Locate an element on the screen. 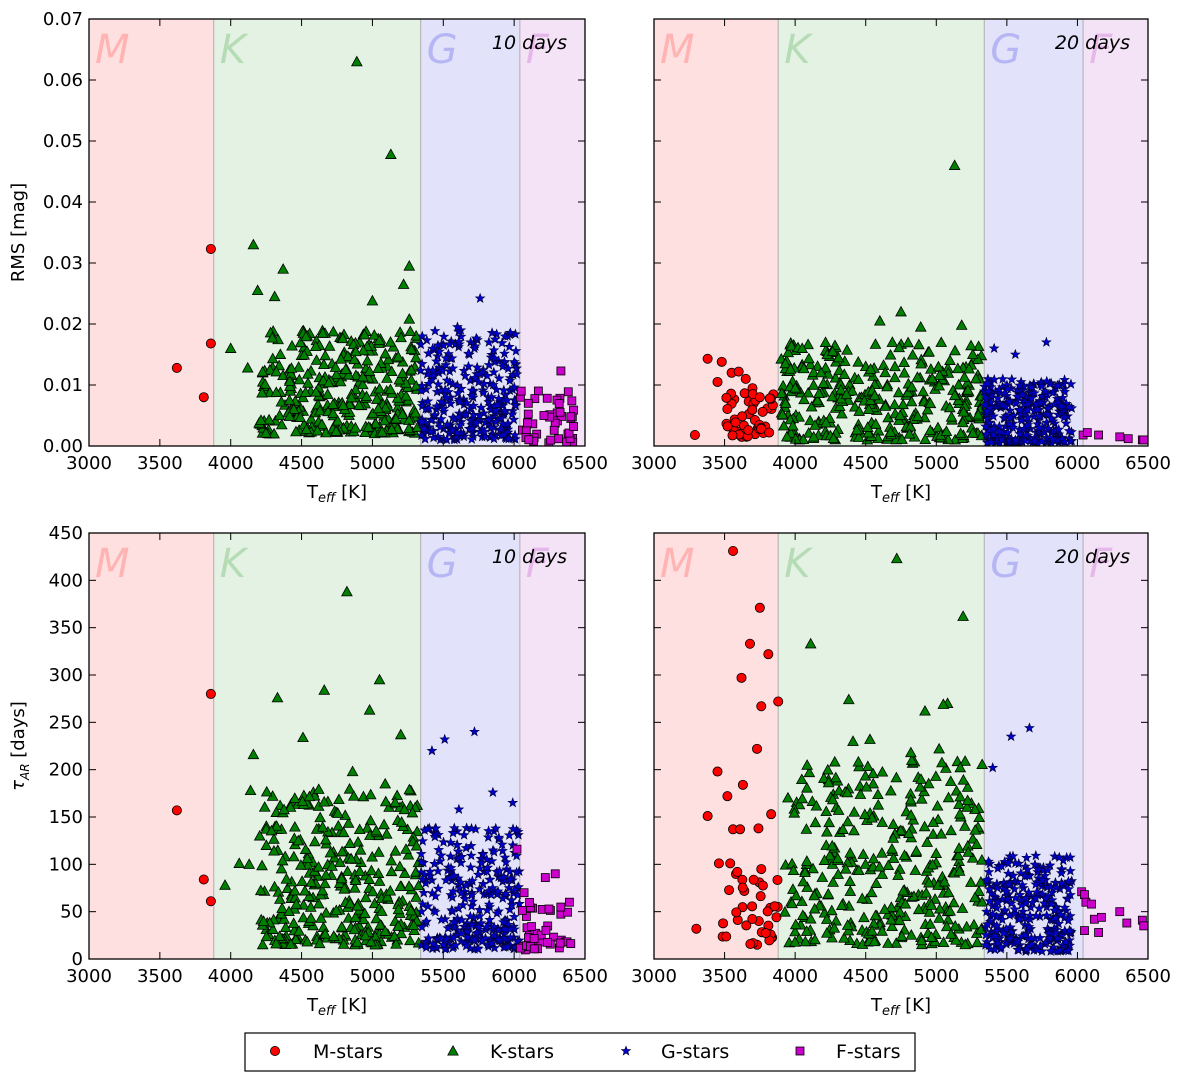  class-letter-m: M is located at coordinates (677, 50).